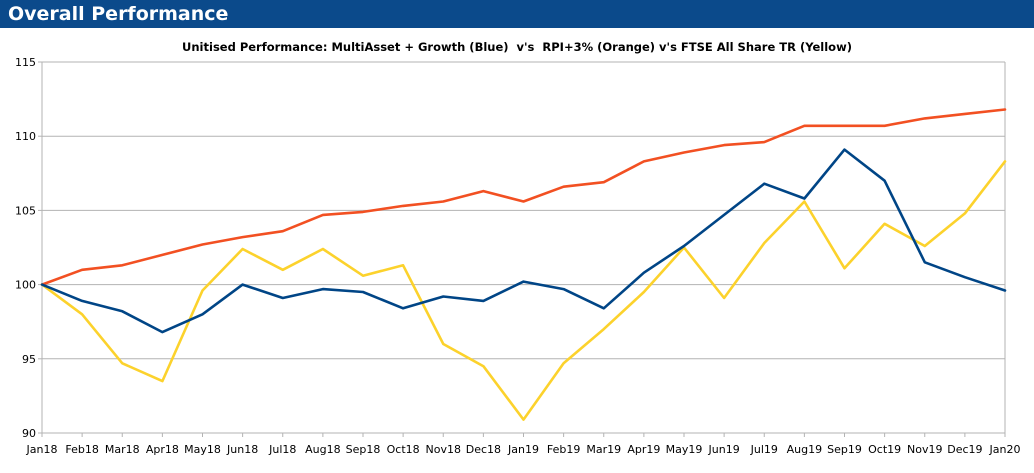 This screenshot has height=473, width=1034. I want to click on xtick-label: Feb19, so click(563, 449).